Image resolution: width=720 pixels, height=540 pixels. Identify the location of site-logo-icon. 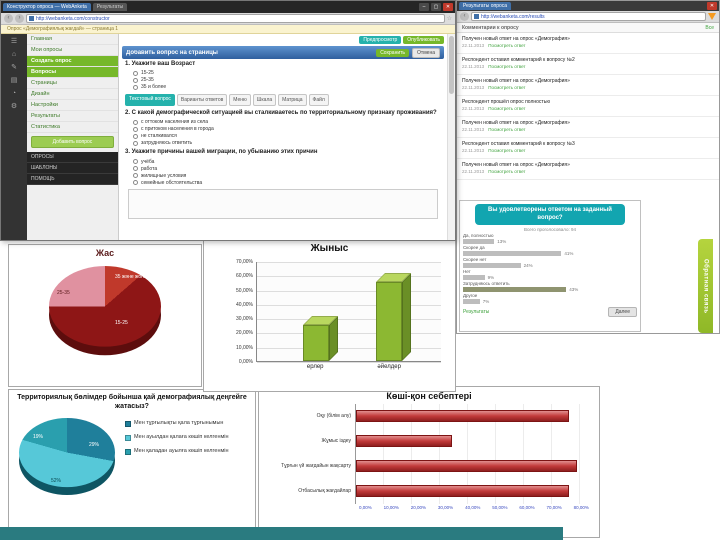
(712, 16).